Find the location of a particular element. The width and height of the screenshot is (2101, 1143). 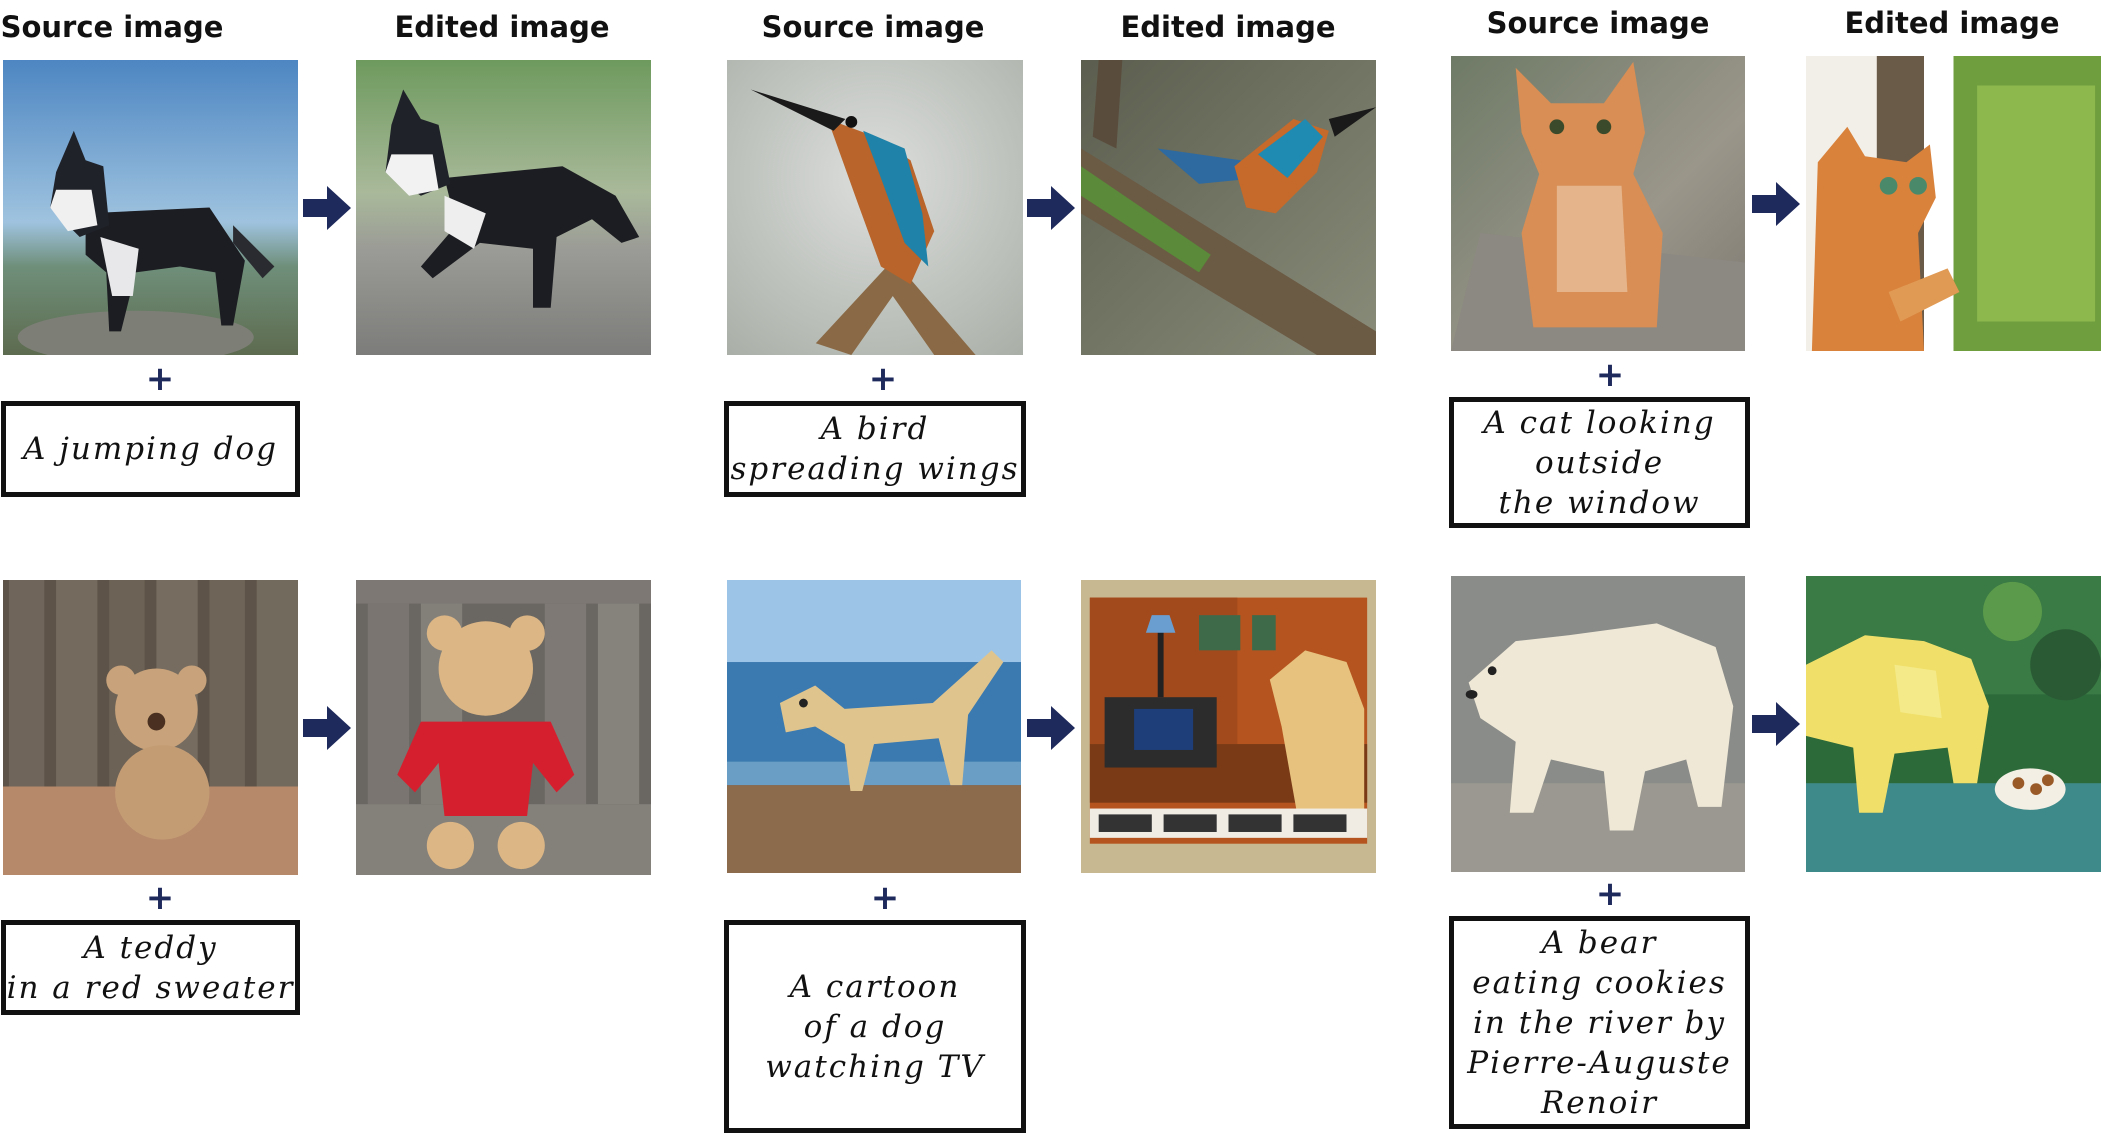

header-edited-1: Edited image is located at coordinates (502, 27).